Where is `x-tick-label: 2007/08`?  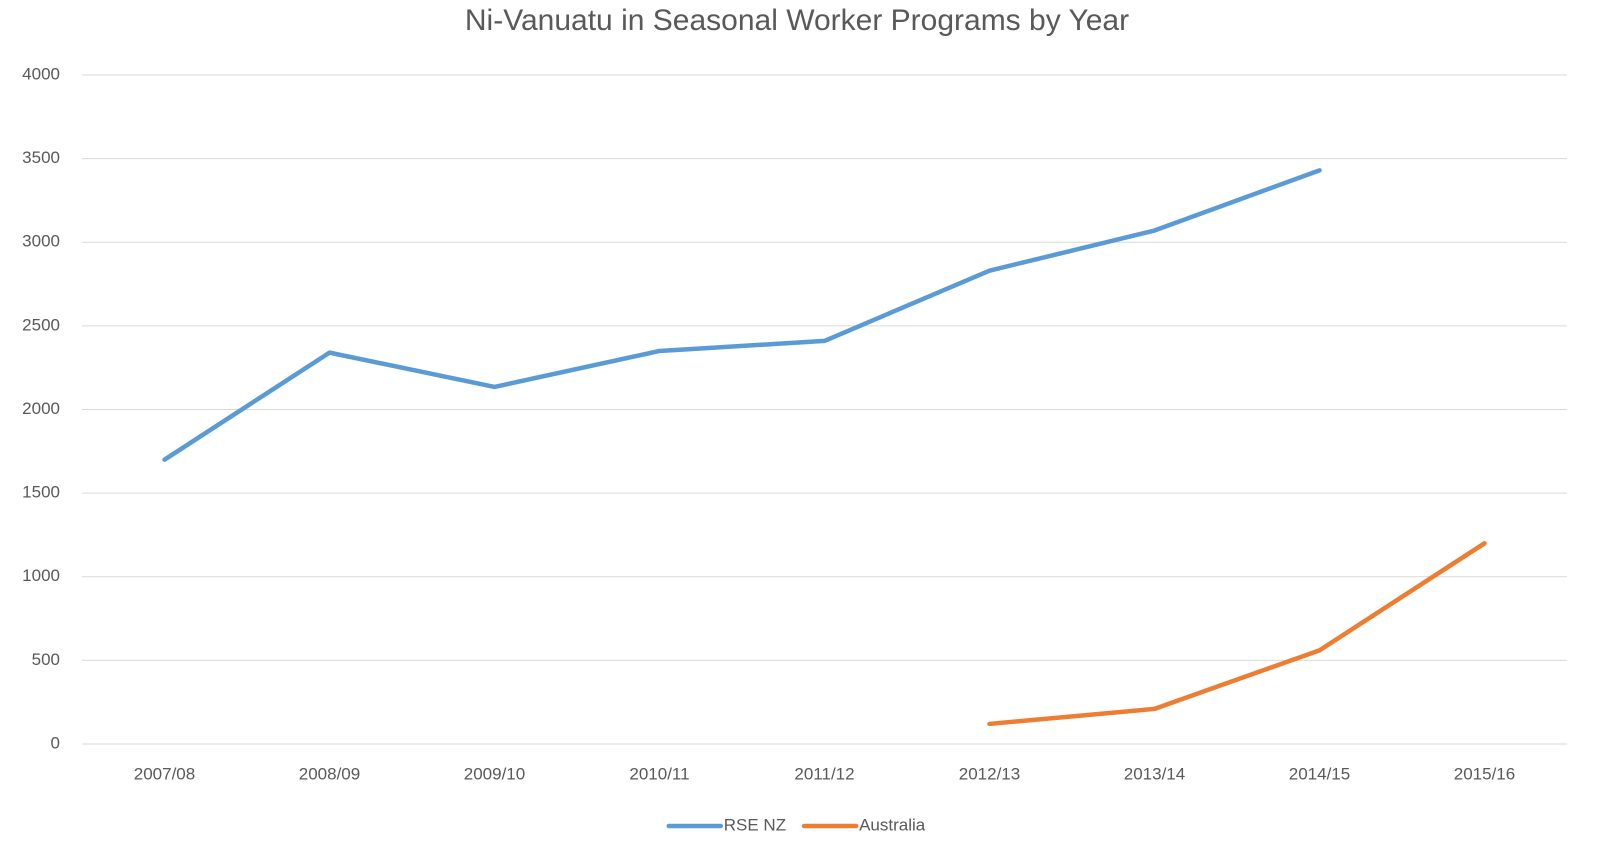 x-tick-label: 2007/08 is located at coordinates (164, 773).